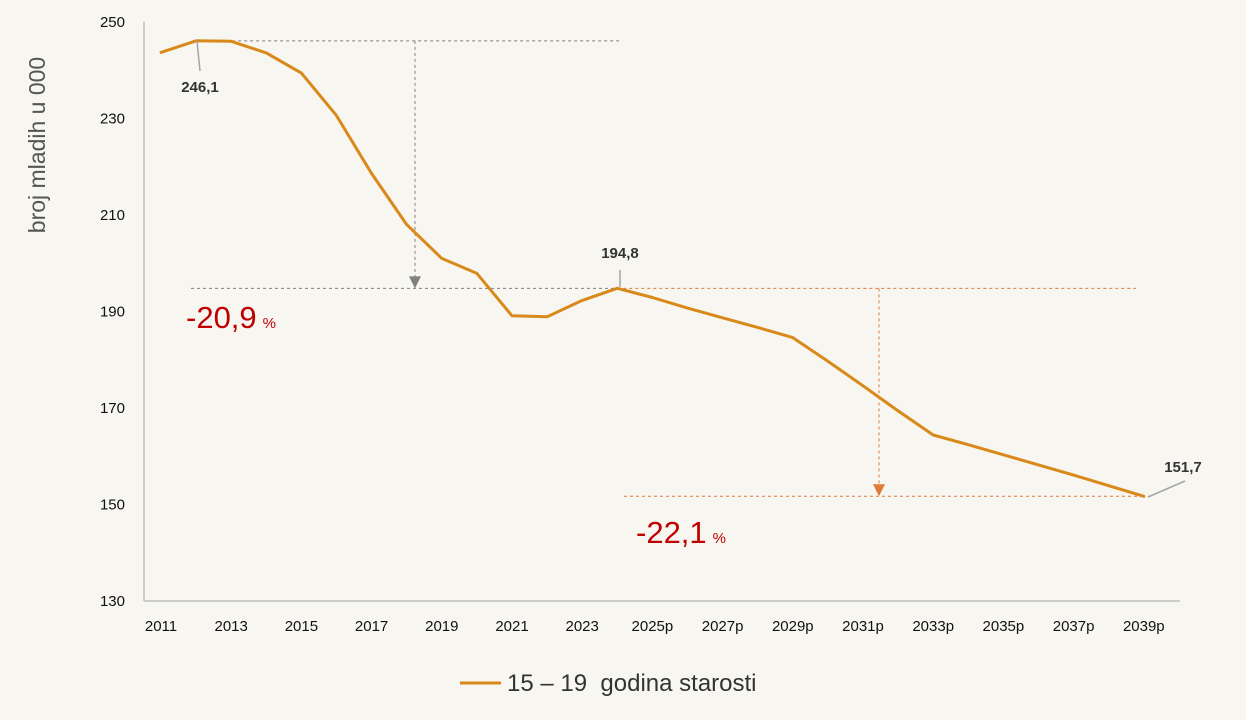  I want to click on x-tick-label: 2025p, so click(653, 626).